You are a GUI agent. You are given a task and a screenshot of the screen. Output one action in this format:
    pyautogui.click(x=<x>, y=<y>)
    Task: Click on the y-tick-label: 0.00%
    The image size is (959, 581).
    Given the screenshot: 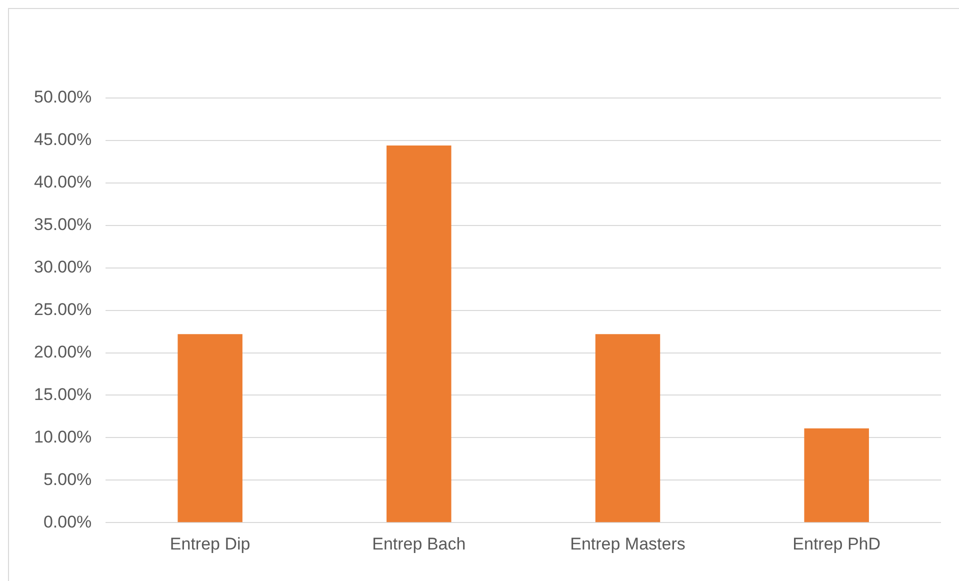 What is the action you would take?
    pyautogui.click(x=67, y=522)
    